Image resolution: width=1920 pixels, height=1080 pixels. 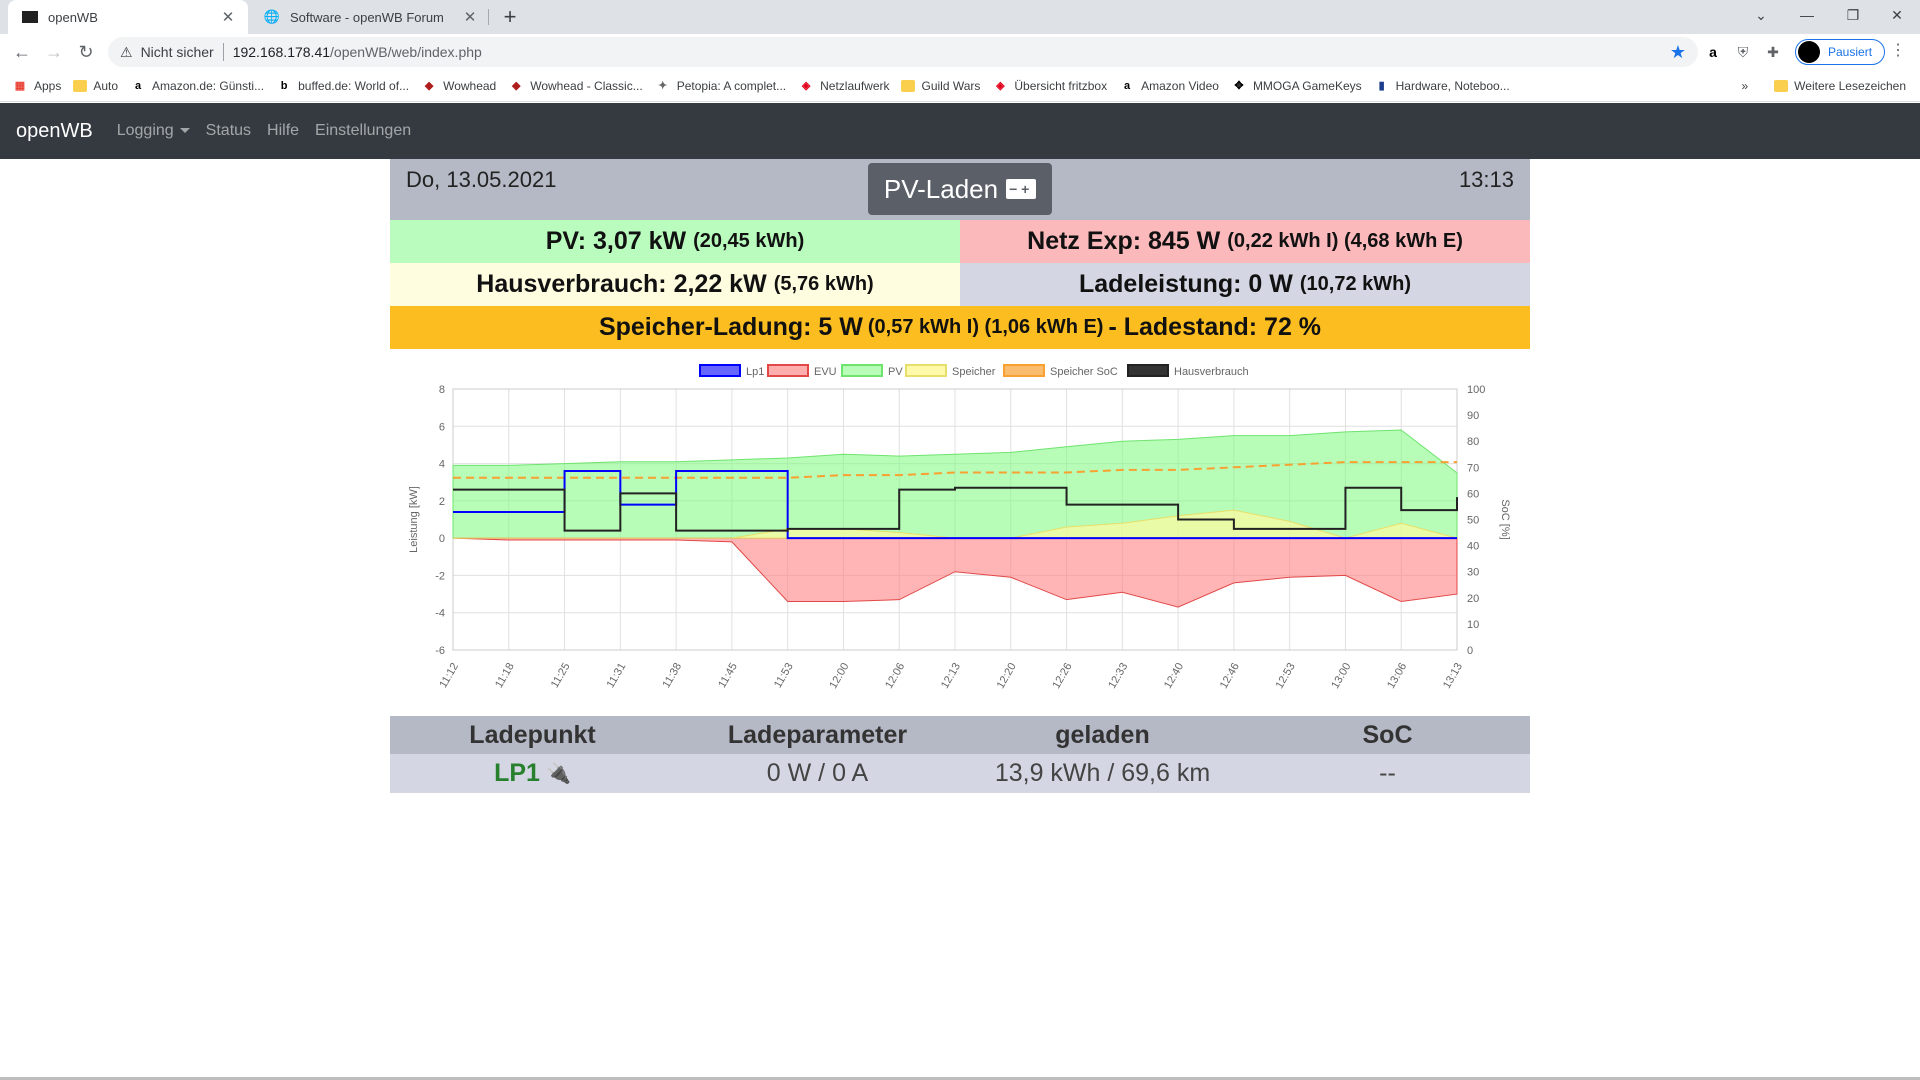 I want to click on divider, so click(x=223, y=52).